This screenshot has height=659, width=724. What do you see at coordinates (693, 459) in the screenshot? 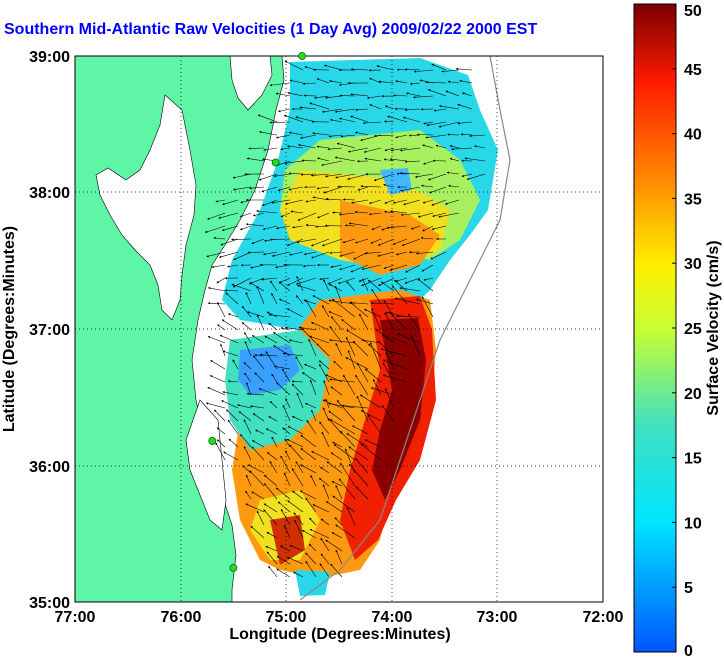
I see `colorbar-tick-label: 15` at bounding box center [693, 459].